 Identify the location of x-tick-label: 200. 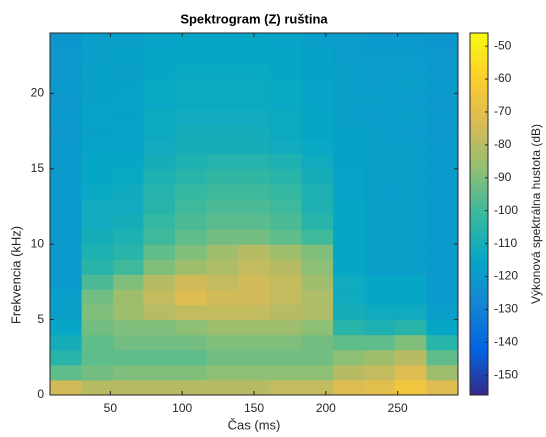
(326, 408).